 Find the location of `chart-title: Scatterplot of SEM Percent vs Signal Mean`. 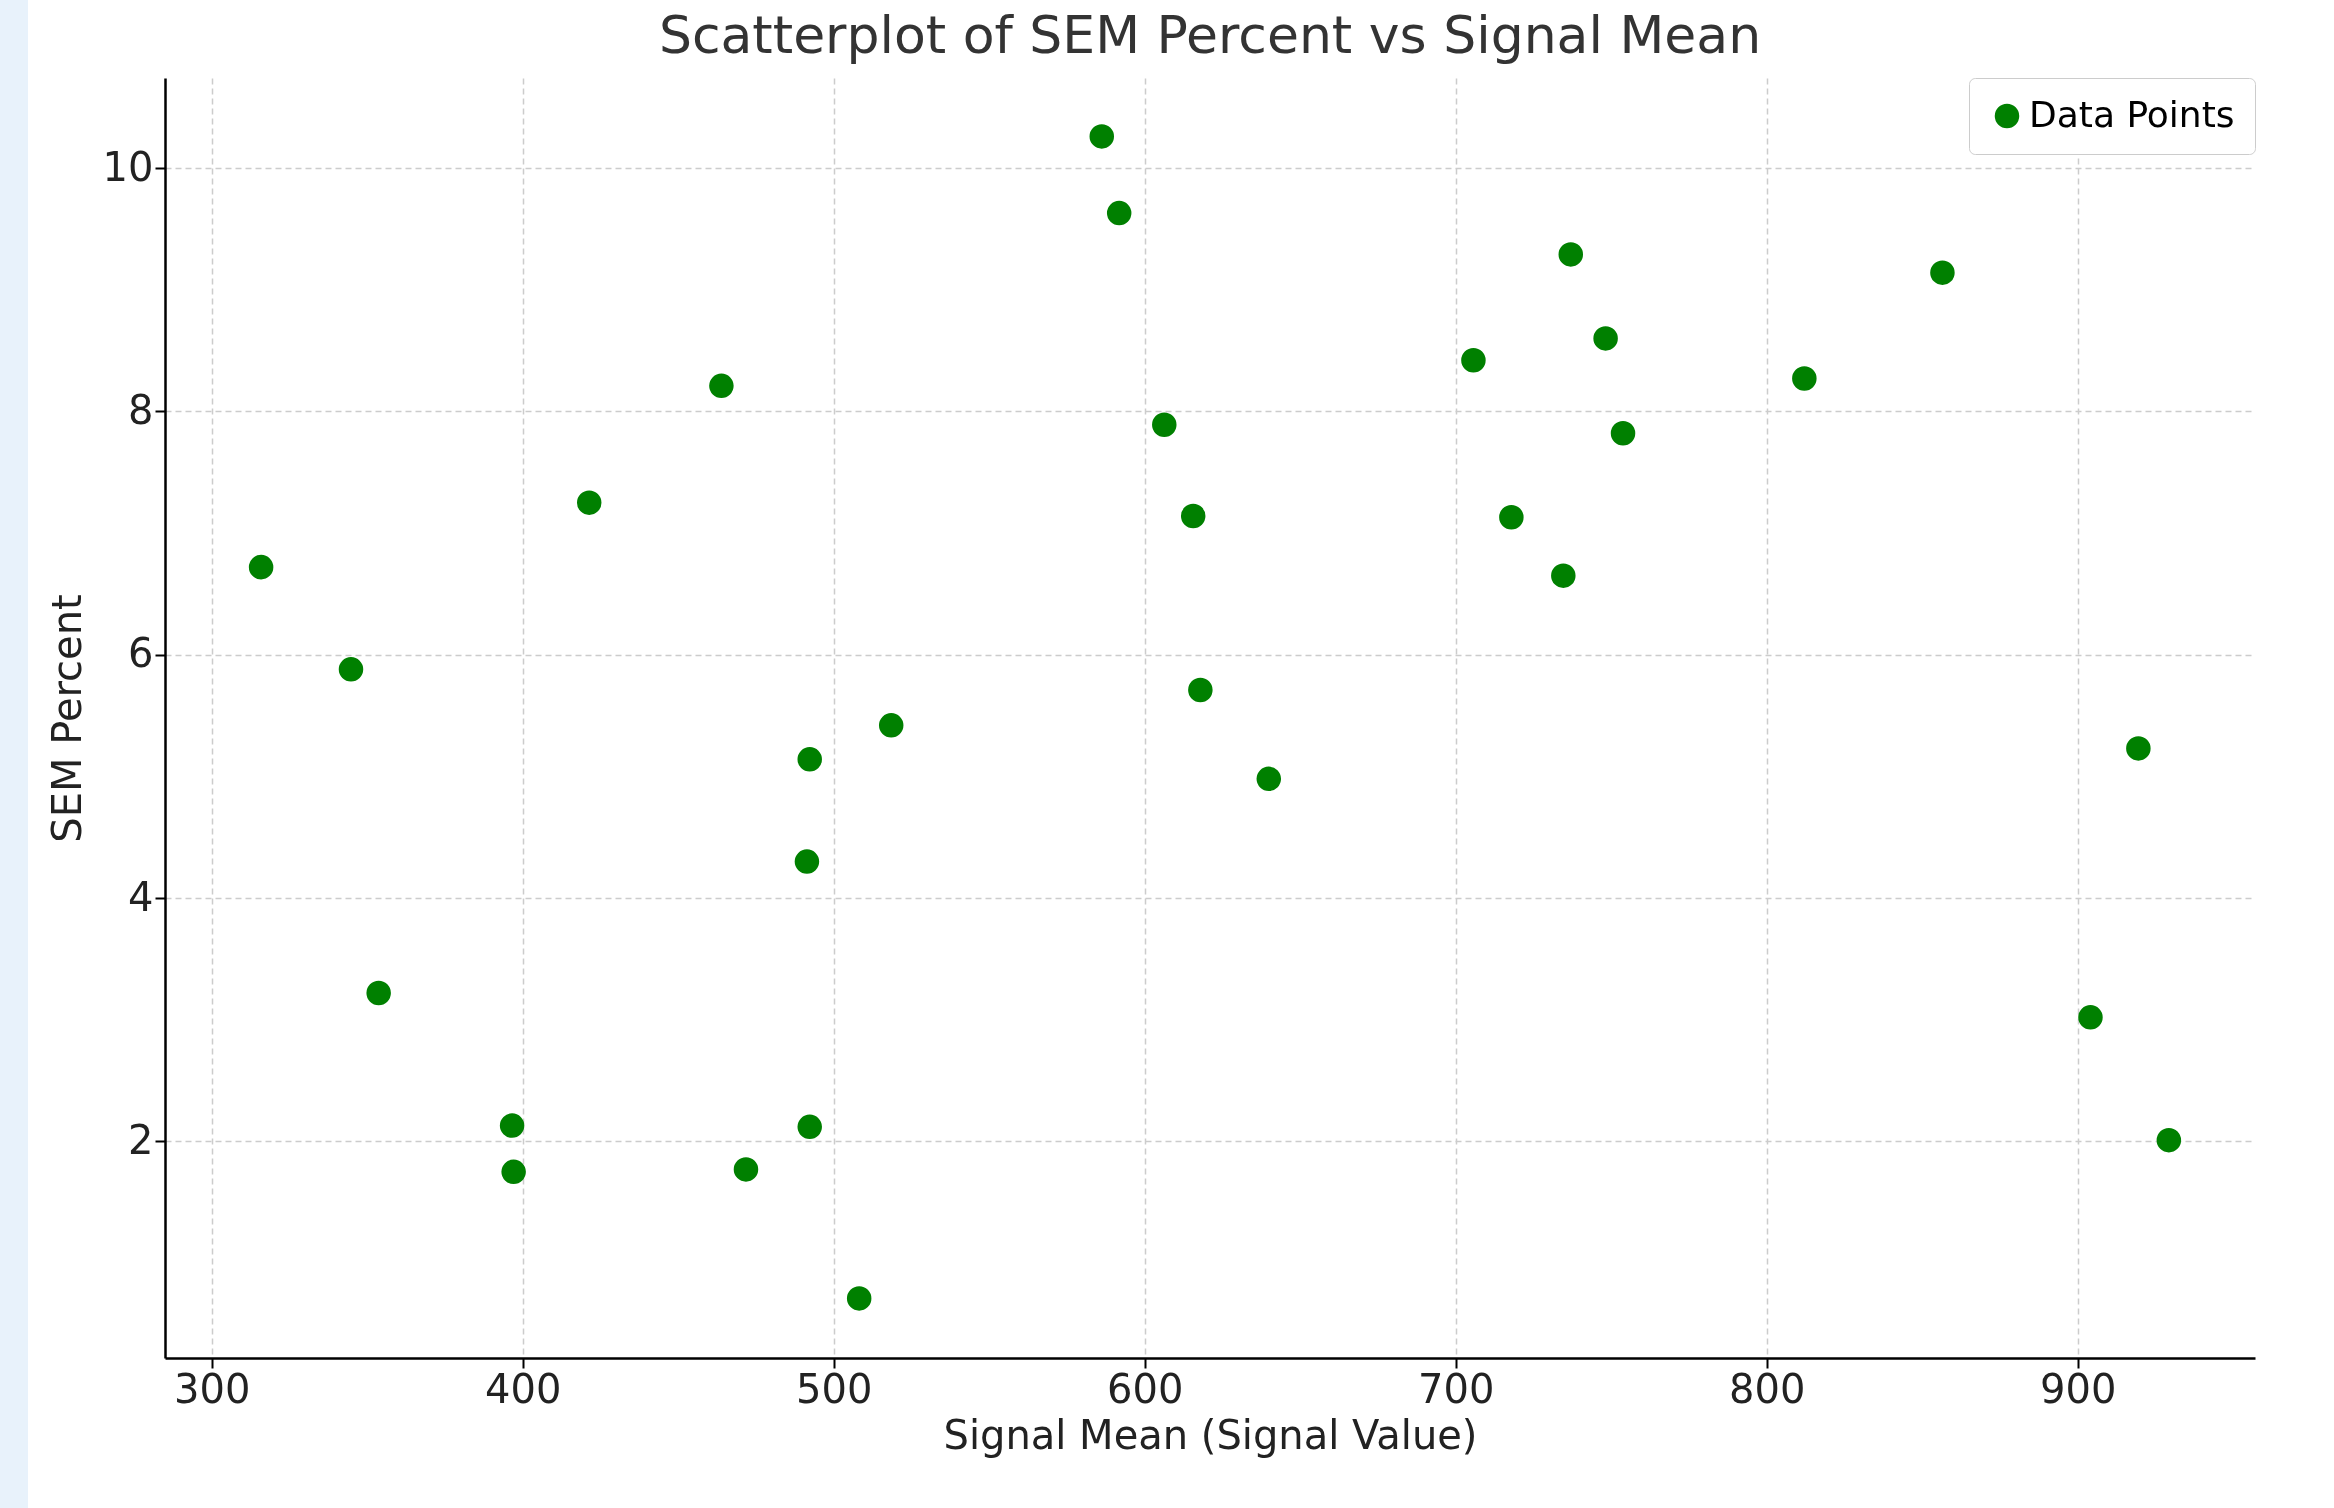

chart-title: Scatterplot of SEM Percent vs Signal Mean is located at coordinates (1210, 34).